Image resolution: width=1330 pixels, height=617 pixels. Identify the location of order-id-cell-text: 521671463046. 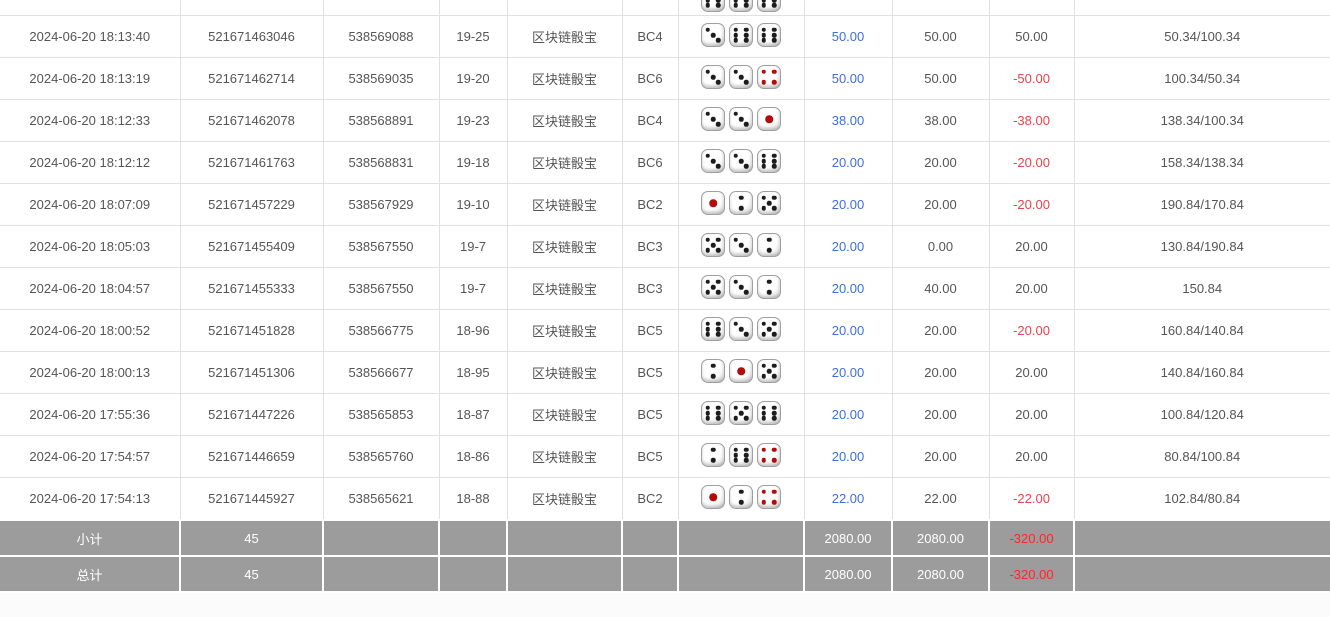
(251, 36).